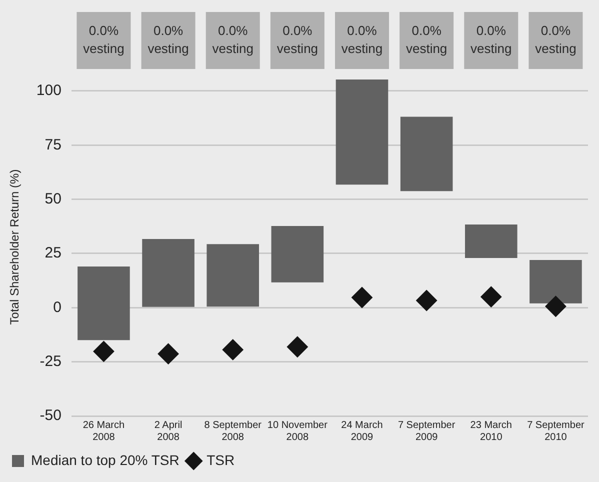 The height and width of the screenshot is (482, 599). Describe the element at coordinates (556, 431) in the screenshot. I see `x-tick-label: 7 September 2010` at that location.